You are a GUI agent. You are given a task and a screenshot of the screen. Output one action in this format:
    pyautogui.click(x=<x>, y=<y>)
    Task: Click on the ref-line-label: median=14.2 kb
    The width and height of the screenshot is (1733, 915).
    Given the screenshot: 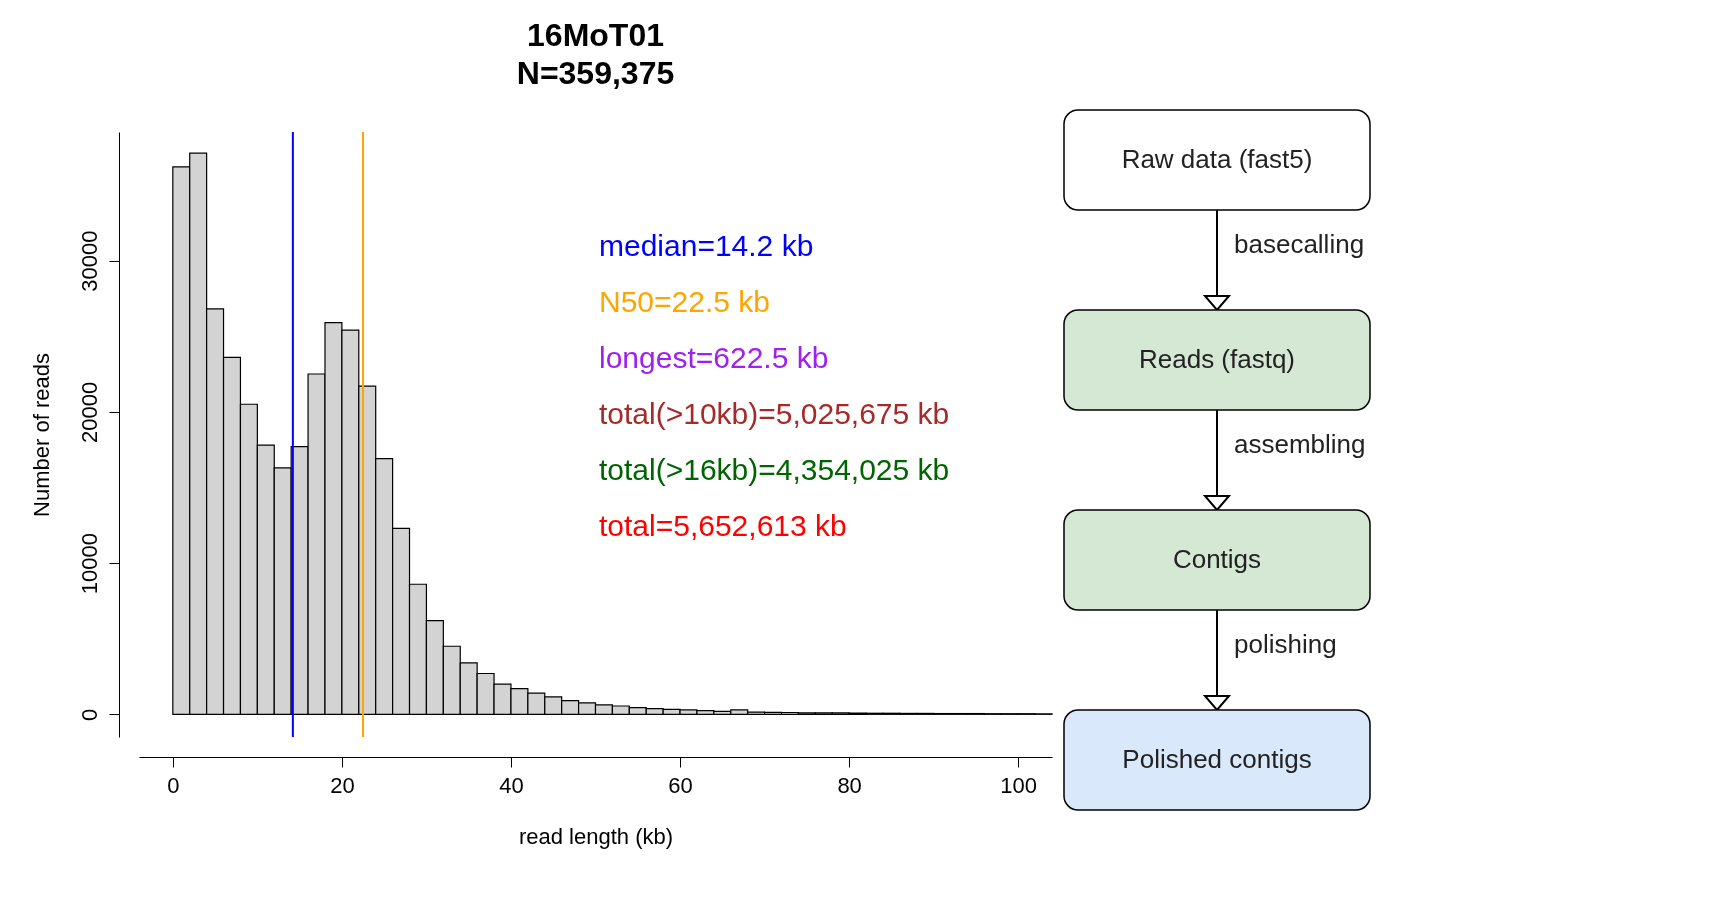 What is the action you would take?
    pyautogui.click(x=706, y=245)
    